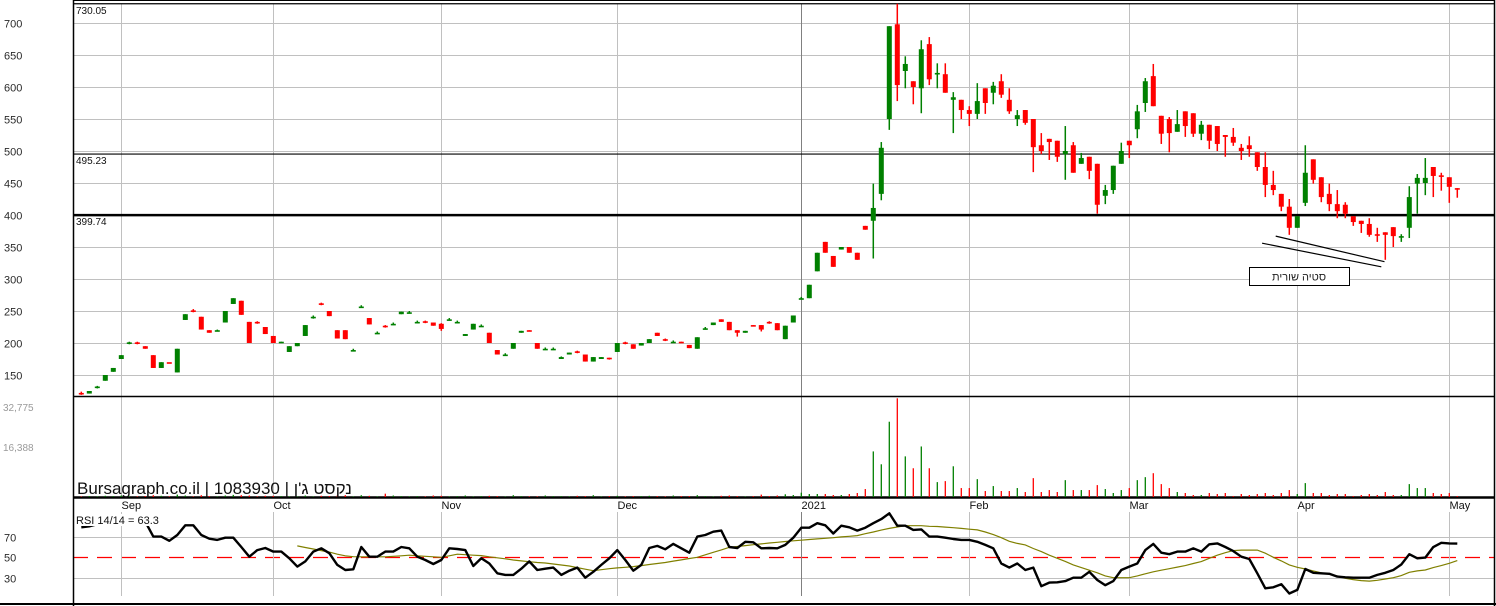 The width and height of the screenshot is (1496, 606). I want to click on trendlines, so click(1323, 251).